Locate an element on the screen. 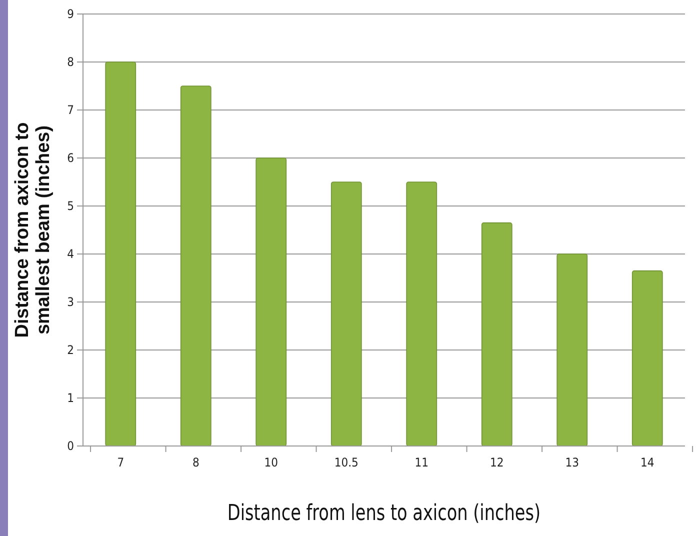 The image size is (697, 536). x-tick-label: 7 is located at coordinates (120, 463).